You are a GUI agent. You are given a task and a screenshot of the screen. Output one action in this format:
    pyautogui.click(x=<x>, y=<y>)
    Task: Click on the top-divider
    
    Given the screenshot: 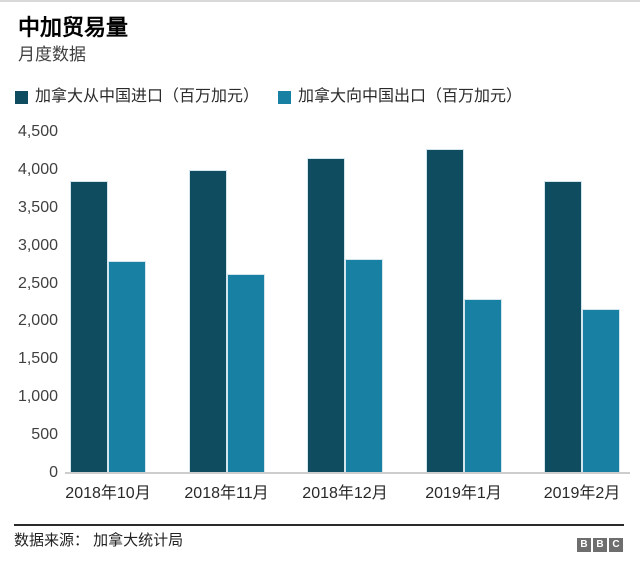 What is the action you would take?
    pyautogui.click(x=320, y=1)
    